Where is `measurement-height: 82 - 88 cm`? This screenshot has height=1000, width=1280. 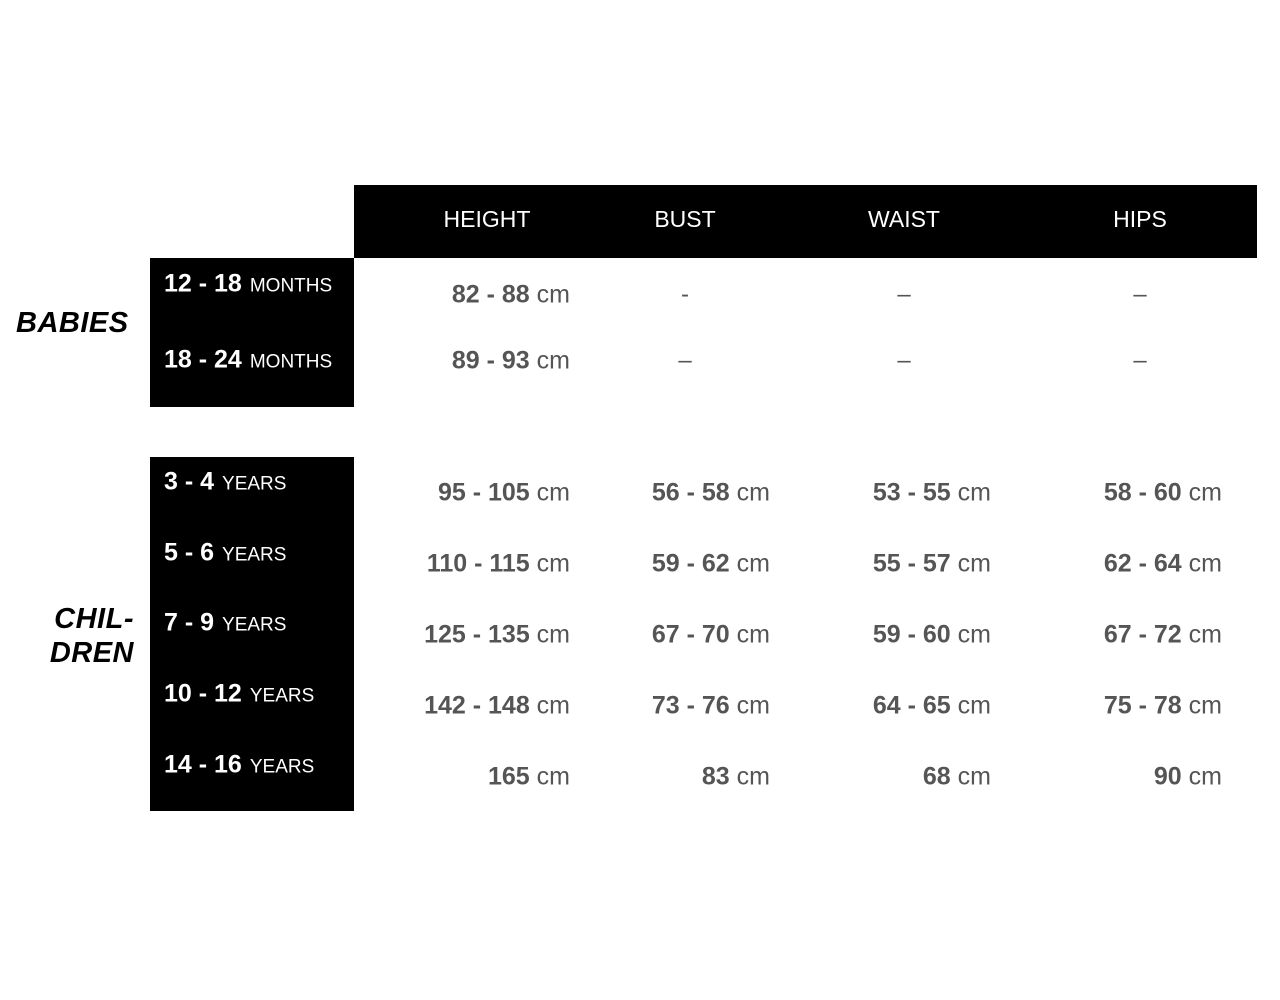
measurement-height: 82 - 88 cm is located at coordinates (511, 295).